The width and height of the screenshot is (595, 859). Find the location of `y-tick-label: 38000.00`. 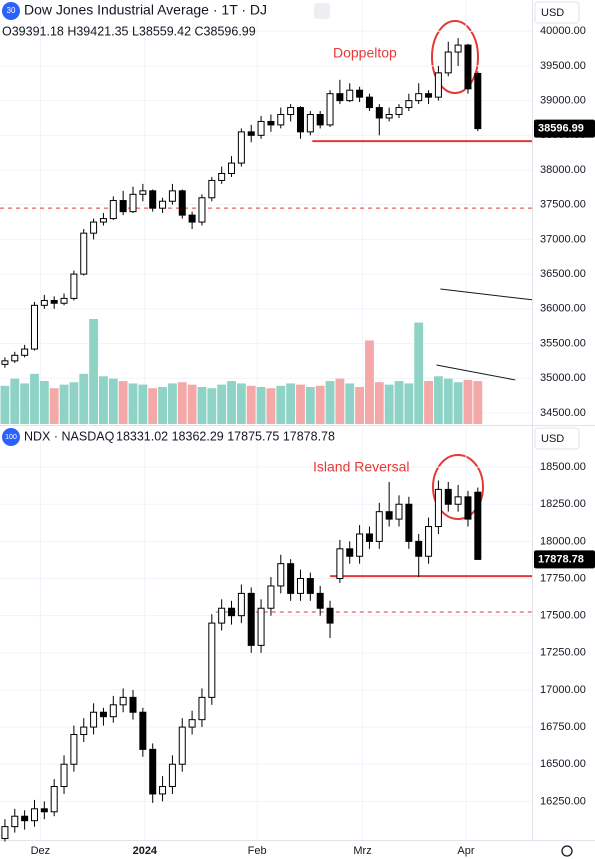

y-tick-label: 38000.00 is located at coordinates (563, 170).